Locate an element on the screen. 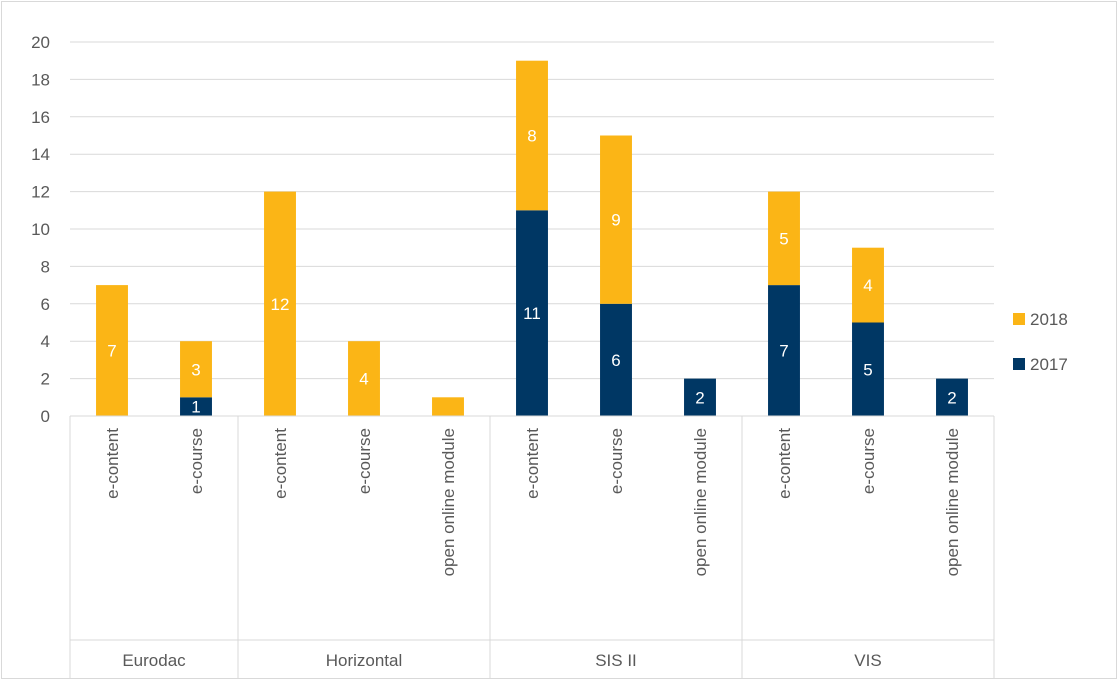 The width and height of the screenshot is (1120, 682). data-label-2017: 1 is located at coordinates (195, 407).